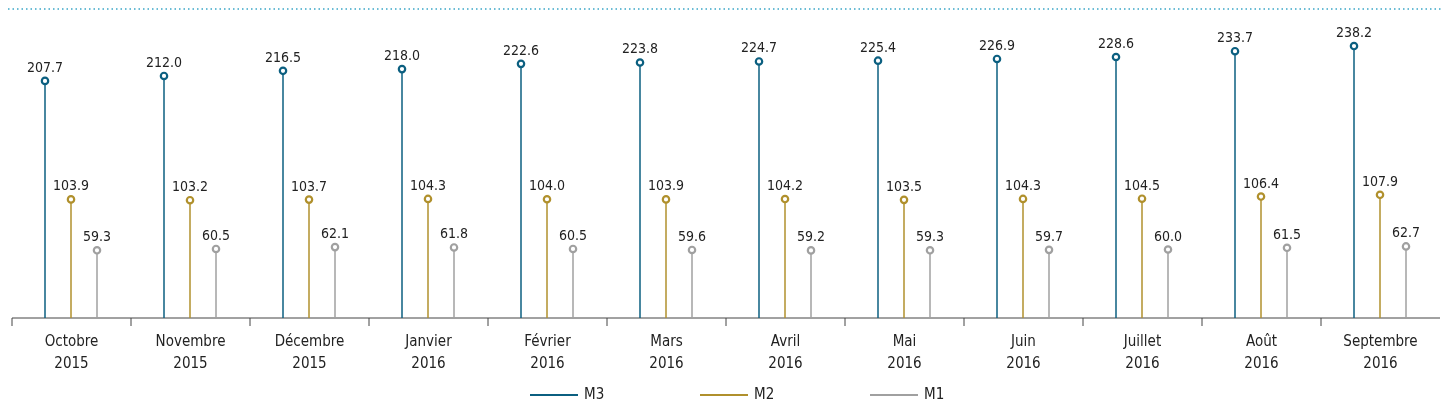 This screenshot has height=411, width=1442. Describe the element at coordinates (45, 66) in the screenshot. I see `data-label: 207.7` at that location.